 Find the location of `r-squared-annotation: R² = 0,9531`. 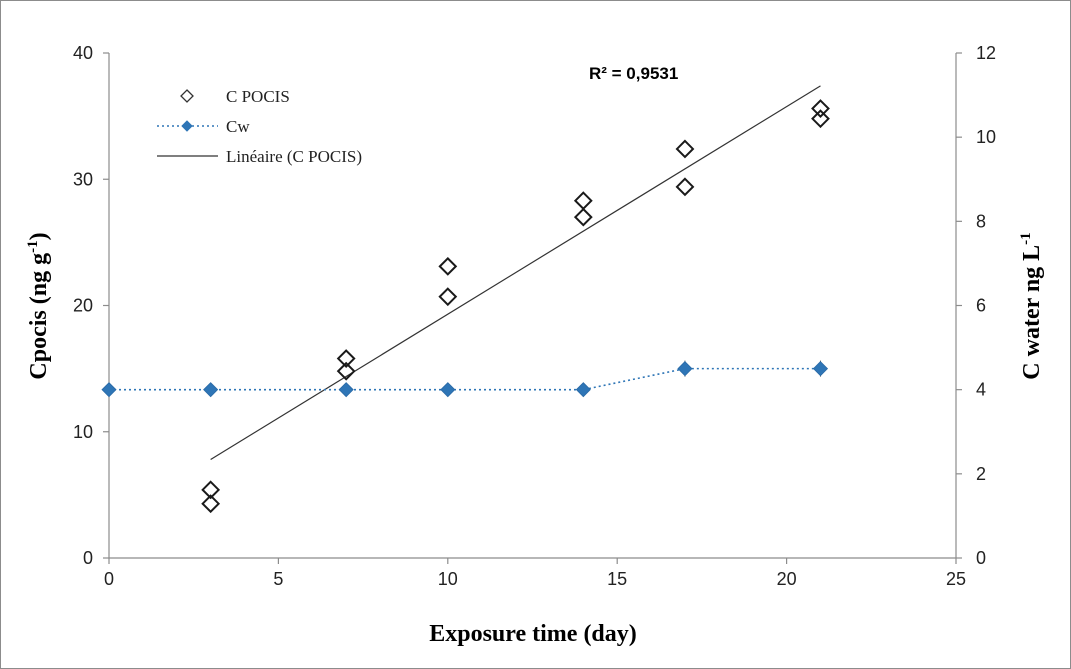

r-squared-annotation: R² = 0,9531 is located at coordinates (633, 73).